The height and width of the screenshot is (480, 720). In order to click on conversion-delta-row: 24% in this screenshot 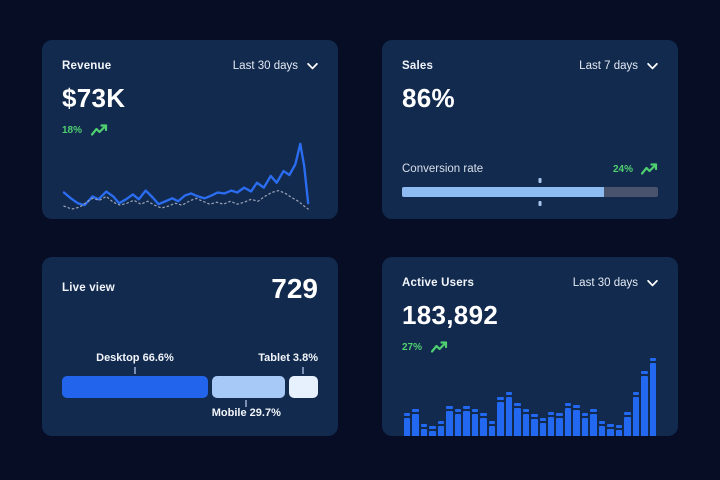, I will do `click(635, 169)`.